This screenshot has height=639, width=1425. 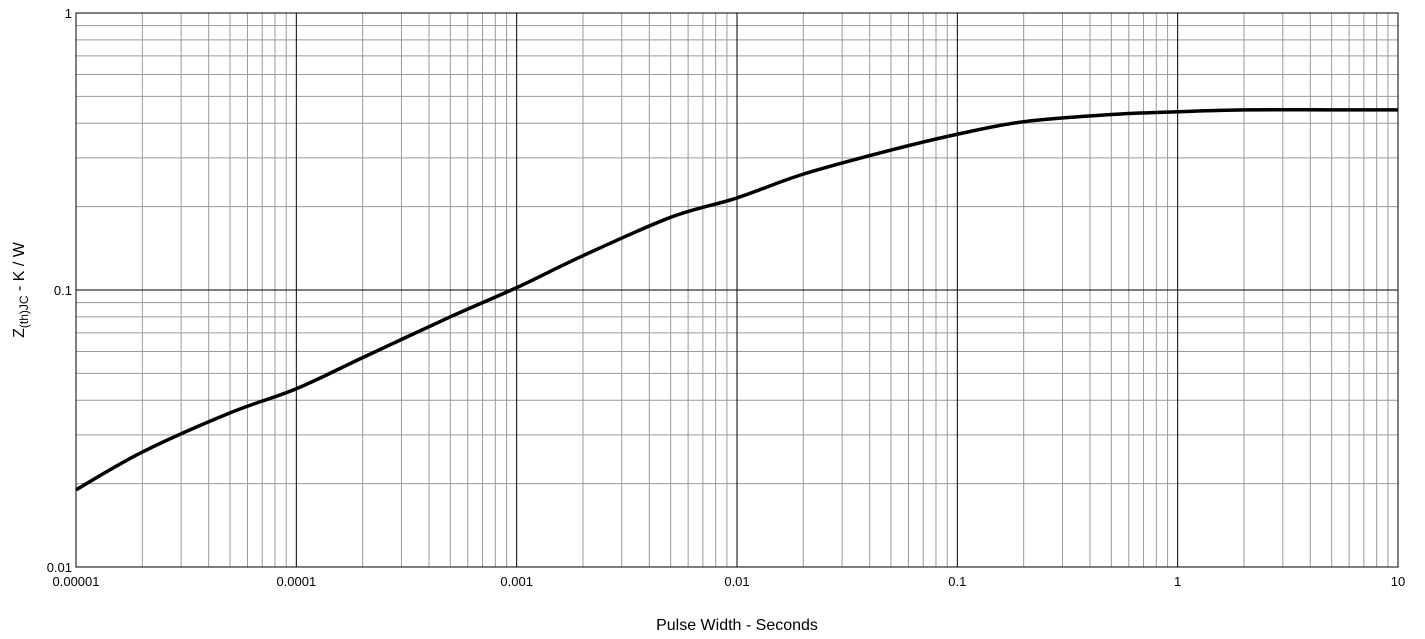 What do you see at coordinates (19, 268) in the screenshot?
I see `y-axis-label-rest: - K / W` at bounding box center [19, 268].